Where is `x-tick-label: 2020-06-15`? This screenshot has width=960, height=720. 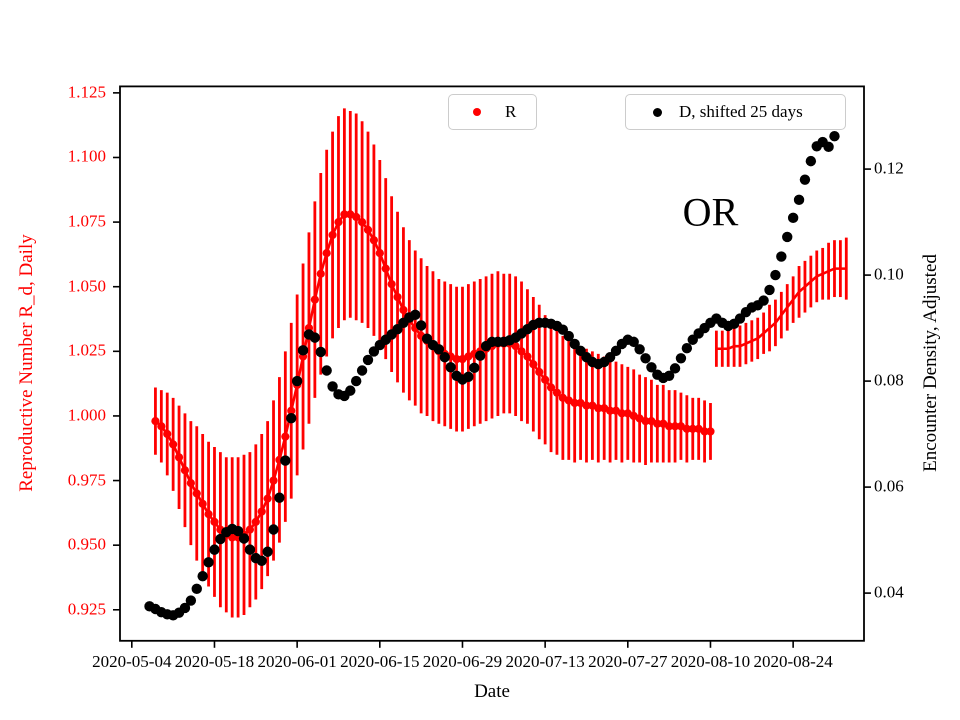 x-tick-label: 2020-06-15 is located at coordinates (380, 661).